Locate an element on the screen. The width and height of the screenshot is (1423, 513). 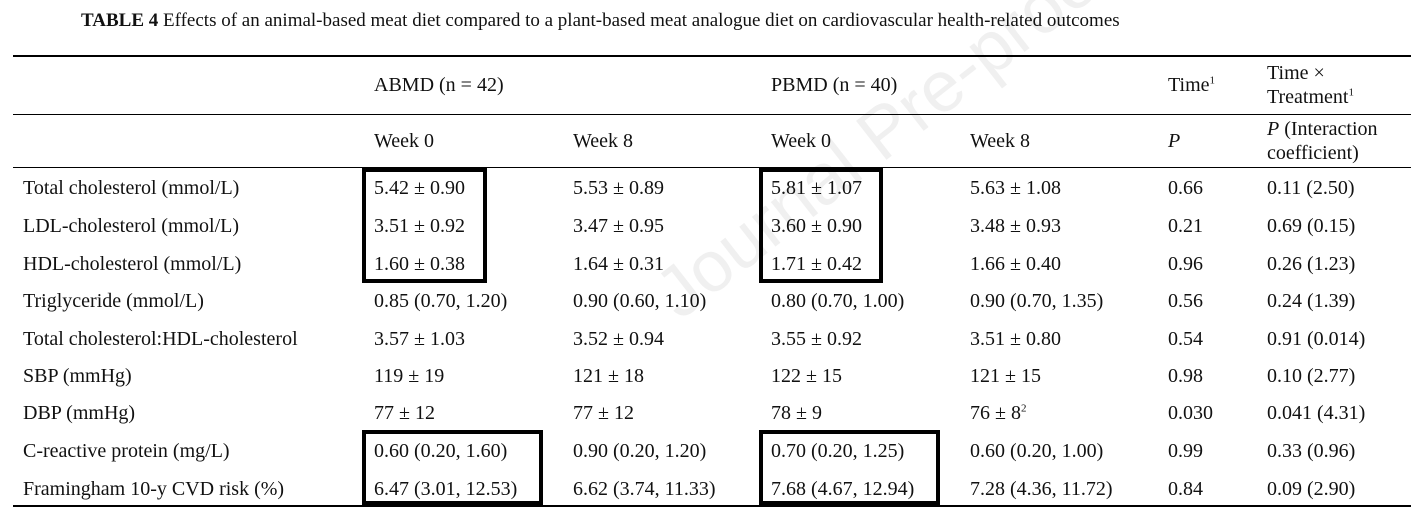
highlight-box-abmd-lipids is located at coordinates (424, 225).